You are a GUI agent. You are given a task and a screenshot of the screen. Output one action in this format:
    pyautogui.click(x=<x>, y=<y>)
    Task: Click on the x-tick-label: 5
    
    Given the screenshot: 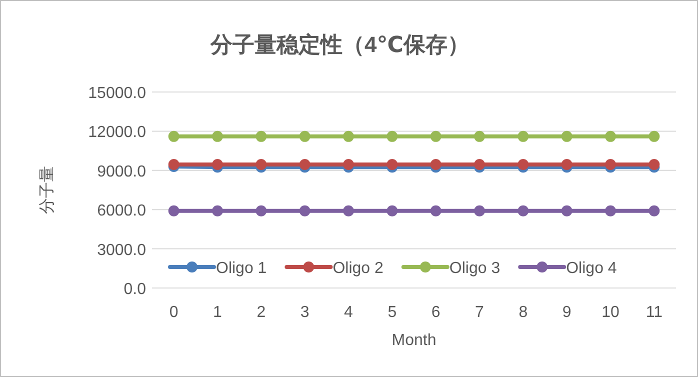 What is the action you would take?
    pyautogui.click(x=392, y=312)
    